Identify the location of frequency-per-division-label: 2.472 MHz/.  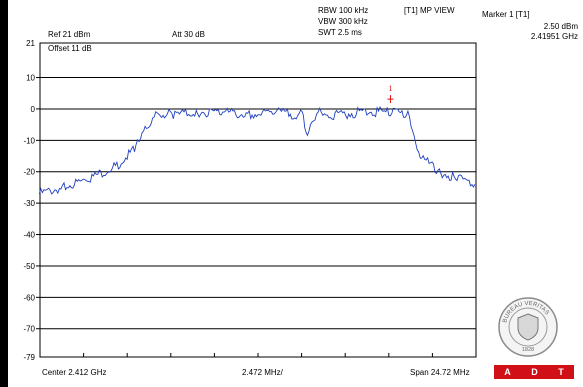
(262, 372).